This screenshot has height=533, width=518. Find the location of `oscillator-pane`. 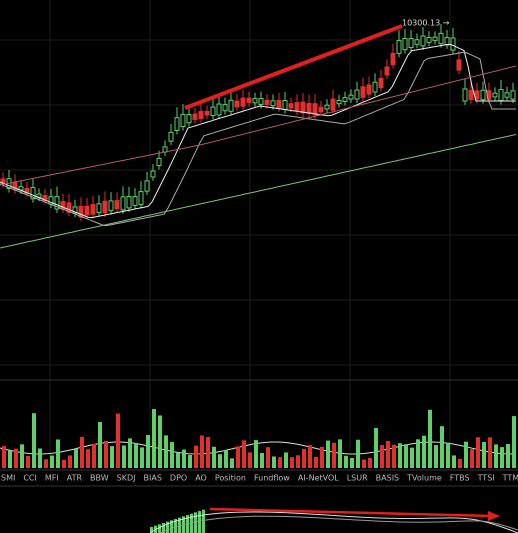

oscillator-pane is located at coordinates (333, 521).